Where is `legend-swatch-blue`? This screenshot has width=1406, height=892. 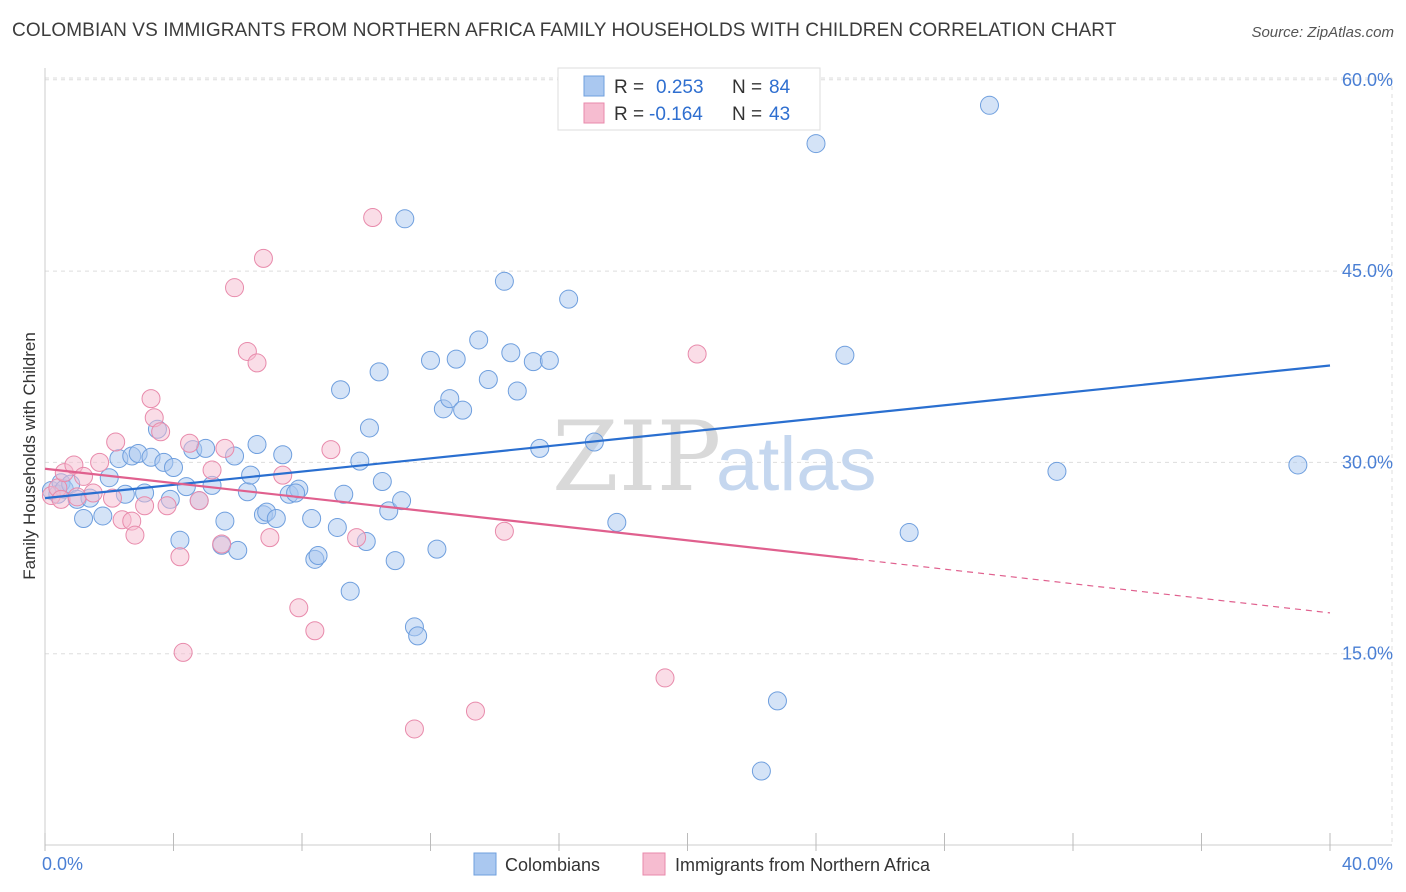 legend-swatch-blue is located at coordinates (594, 86).